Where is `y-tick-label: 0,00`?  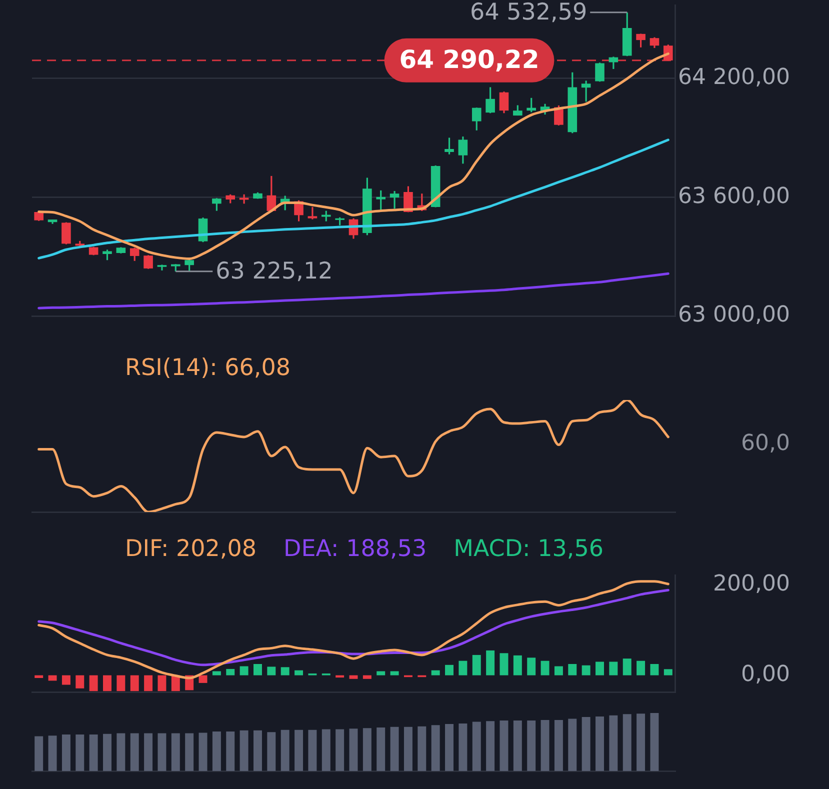
y-tick-label: 0,00 is located at coordinates (765, 675).